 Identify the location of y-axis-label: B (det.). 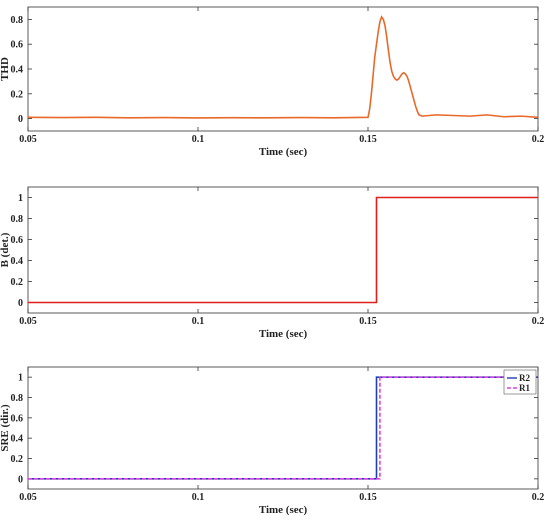
(5, 249).